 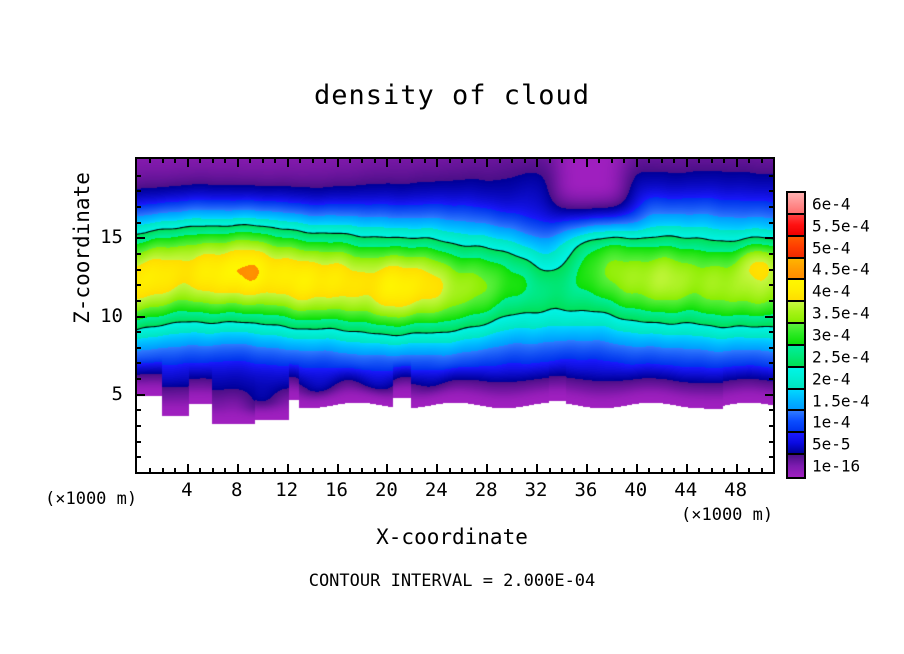 What do you see at coordinates (536, 490) in the screenshot?
I see `x-tick-label-32: 32` at bounding box center [536, 490].